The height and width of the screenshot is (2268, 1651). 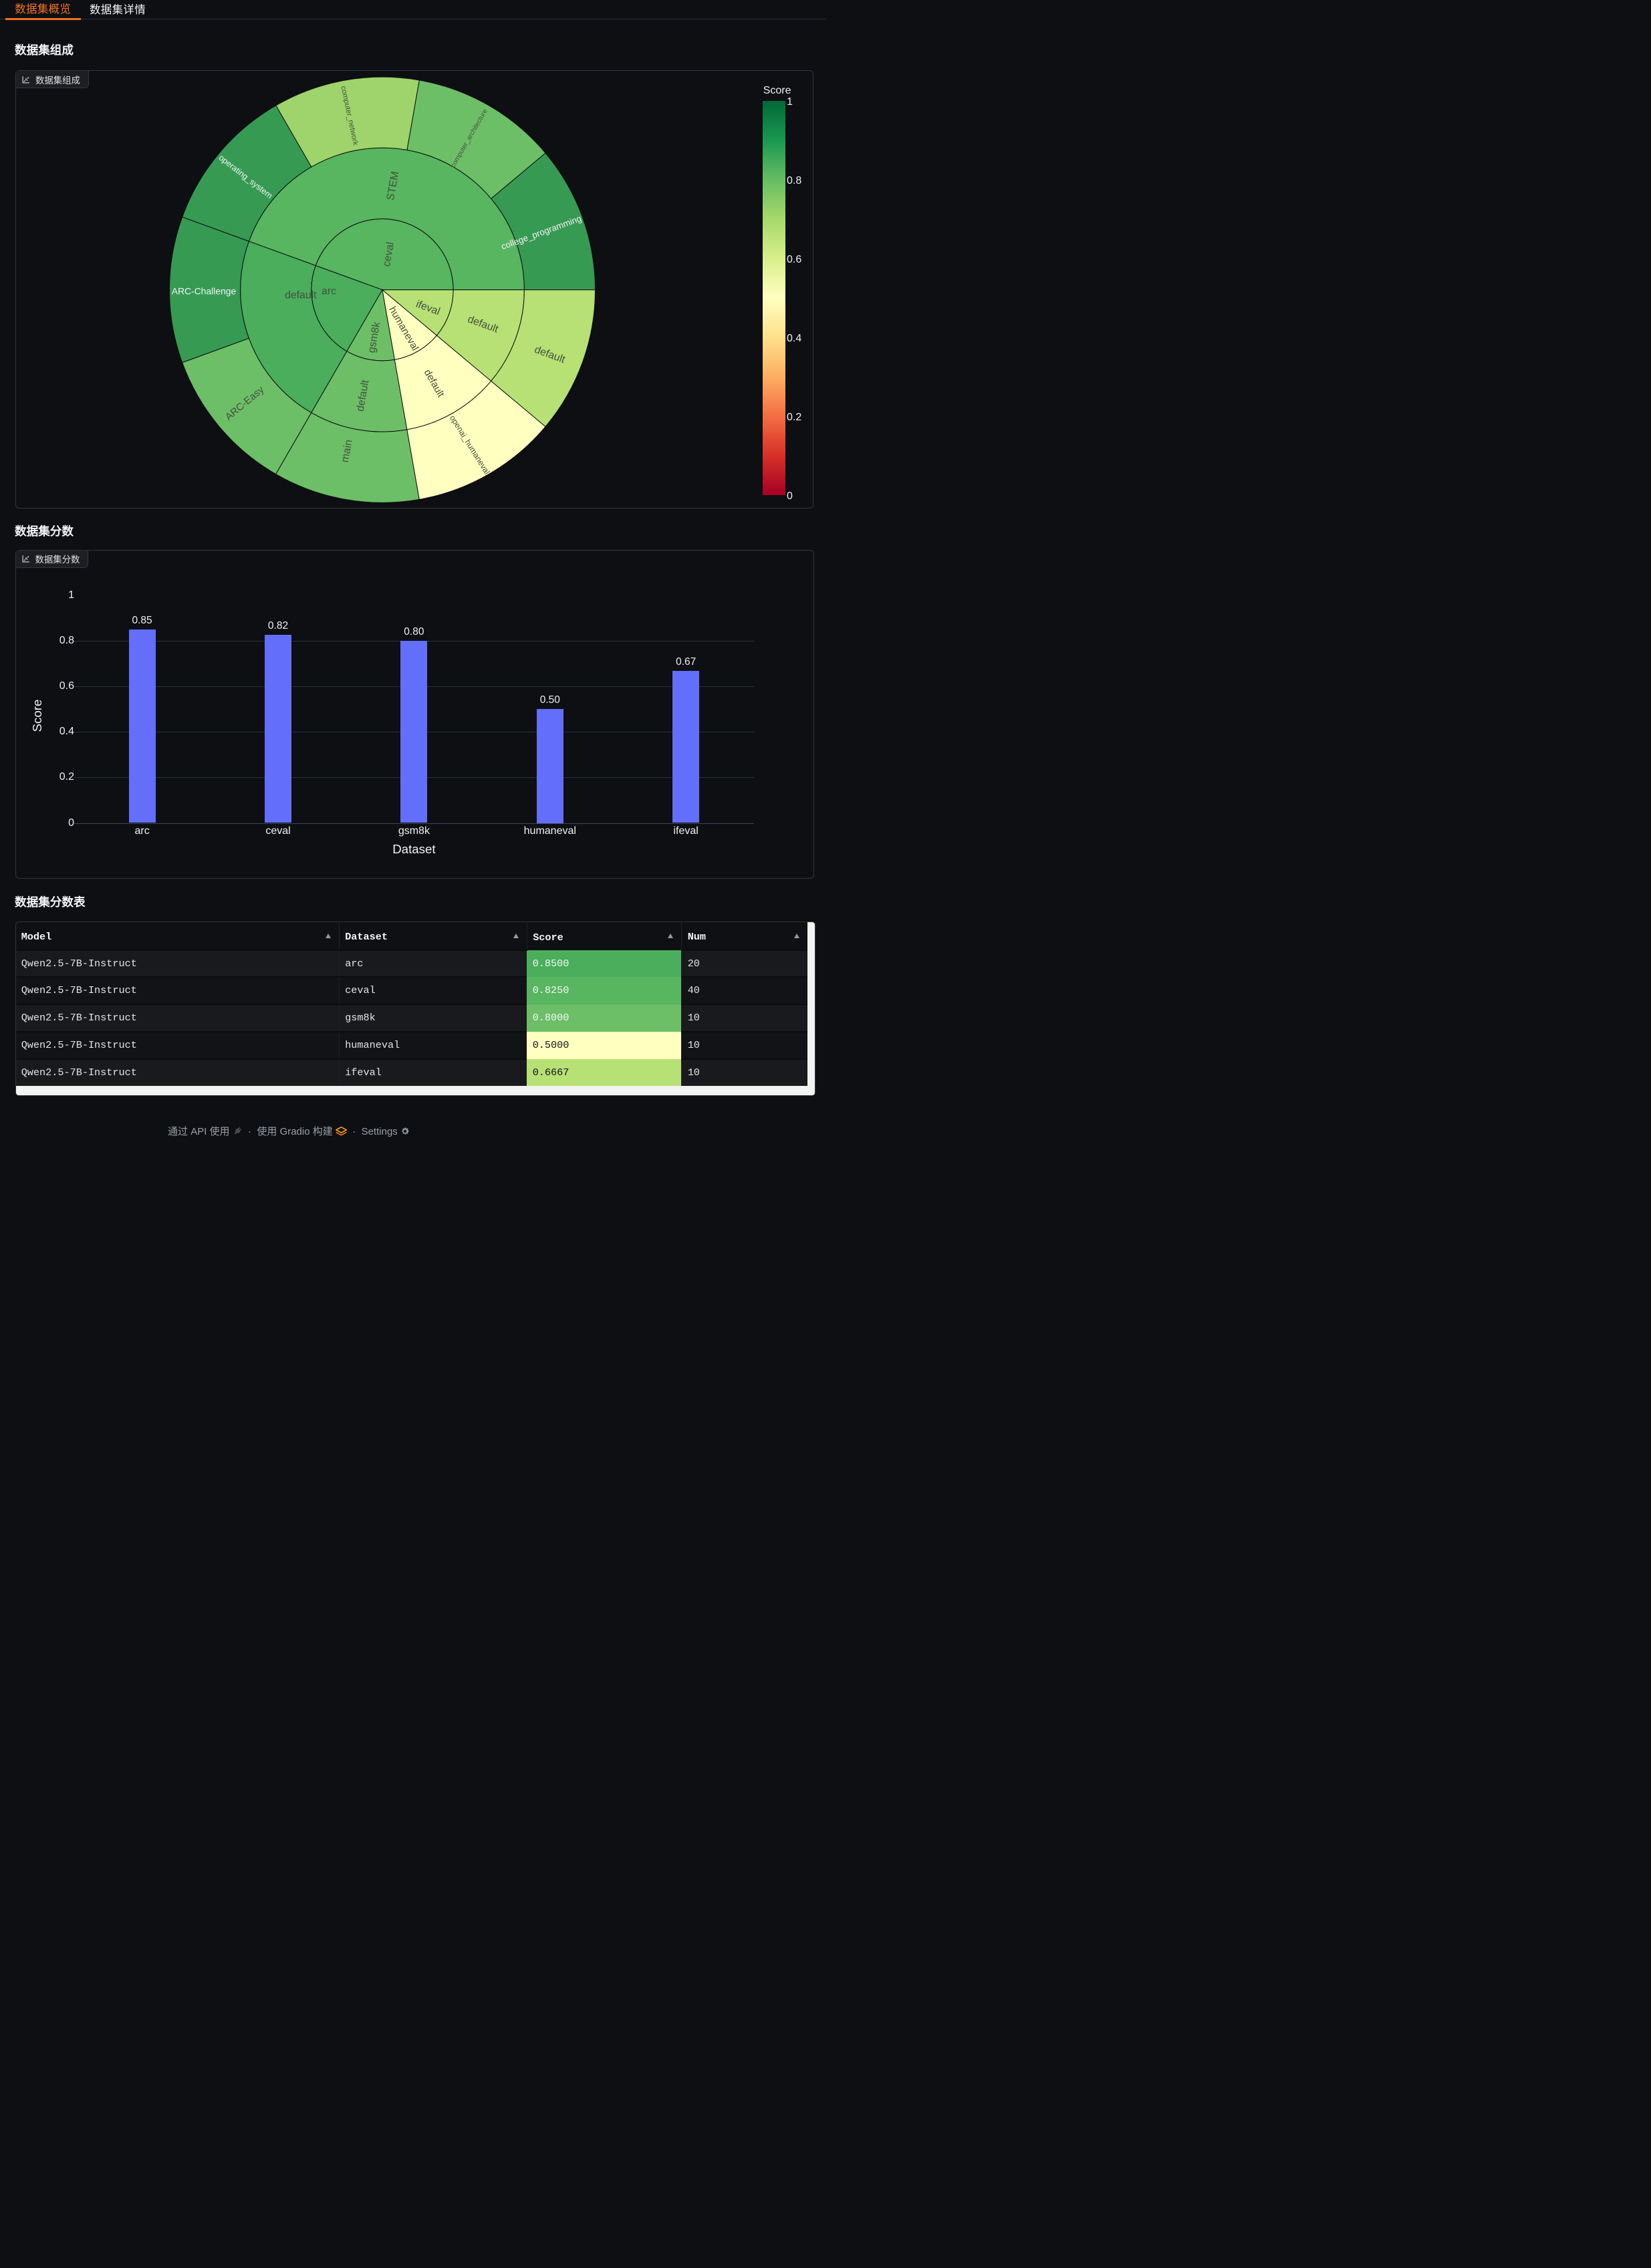 I want to click on svg-text: ARC-Challenge, so click(x=204, y=290).